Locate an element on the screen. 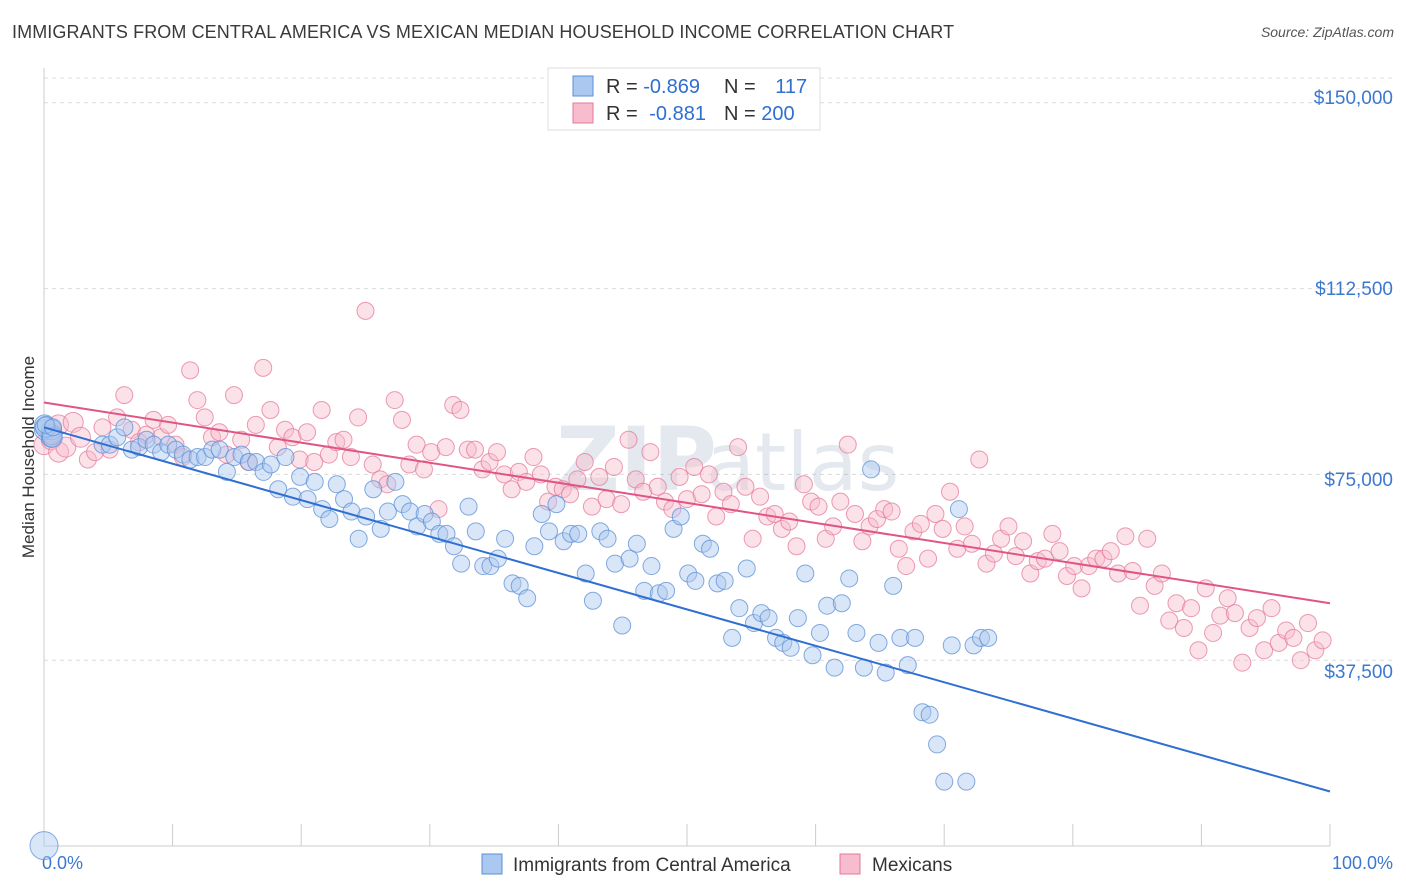 The height and width of the screenshot is (892, 1406). x-axis-ticks is located at coordinates (687, 835).